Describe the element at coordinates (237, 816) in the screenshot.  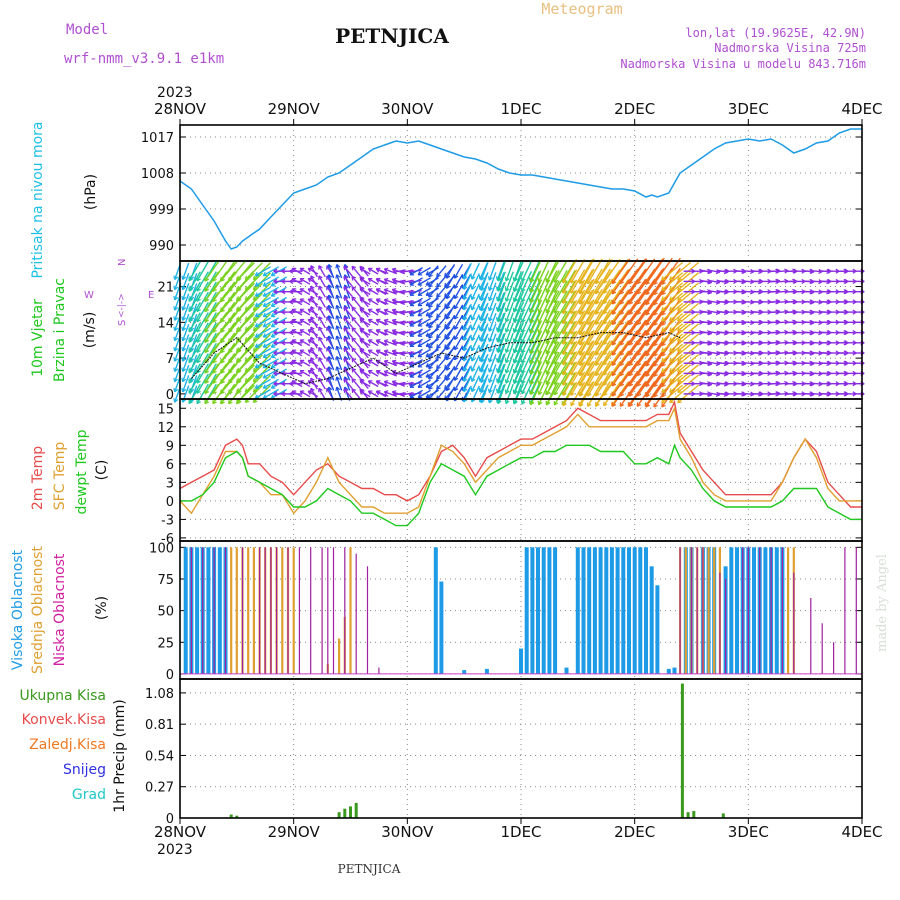
I see `precip-bar` at that location.